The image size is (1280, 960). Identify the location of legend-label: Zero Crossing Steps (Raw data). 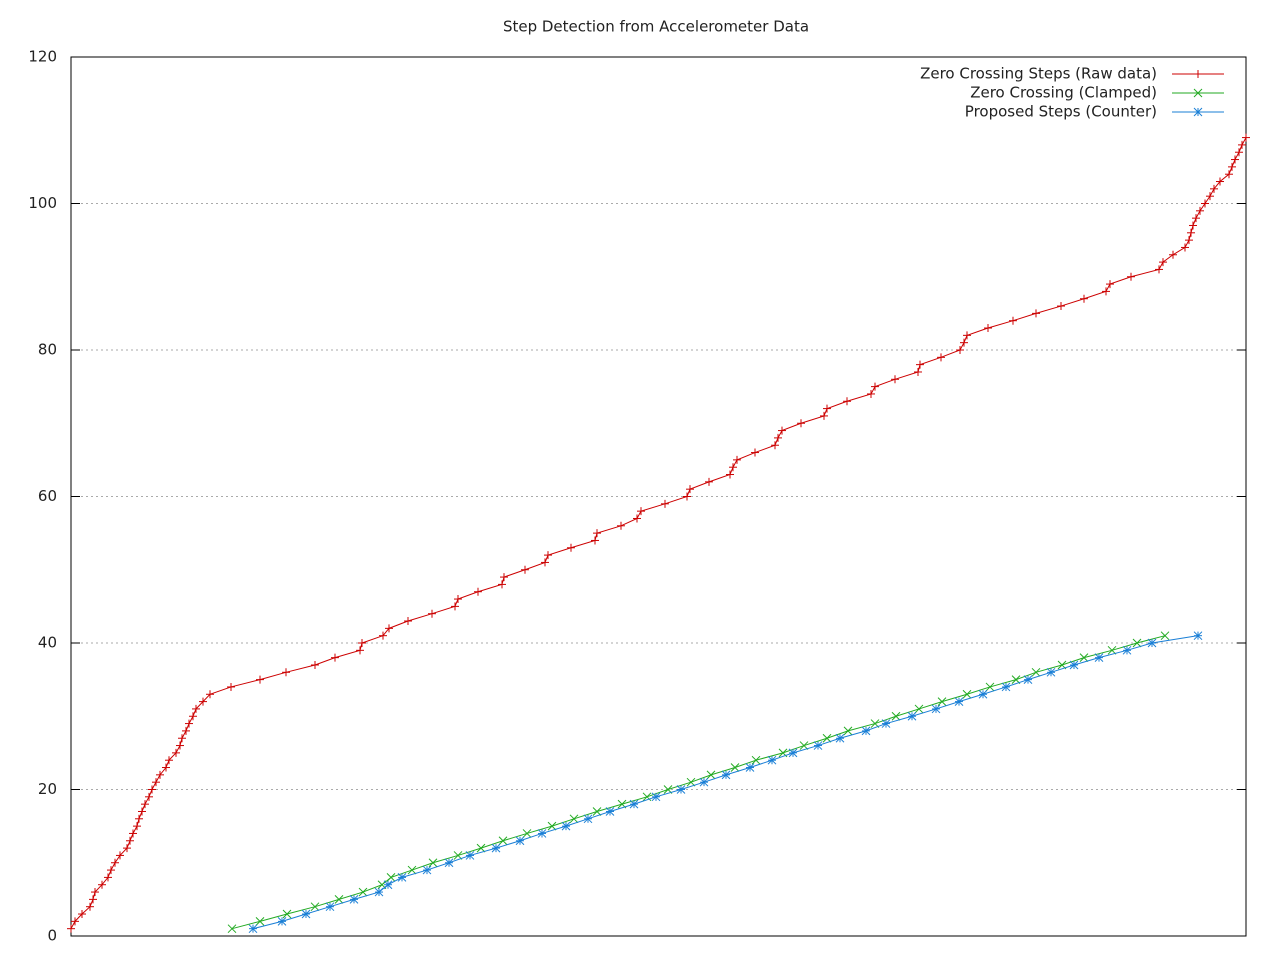
(1038, 74).